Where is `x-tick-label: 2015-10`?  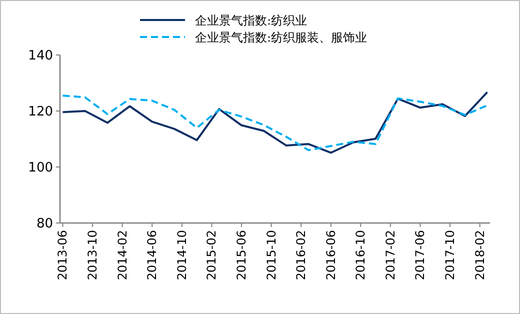
x-tick-label: 2015-10 is located at coordinates (271, 255).